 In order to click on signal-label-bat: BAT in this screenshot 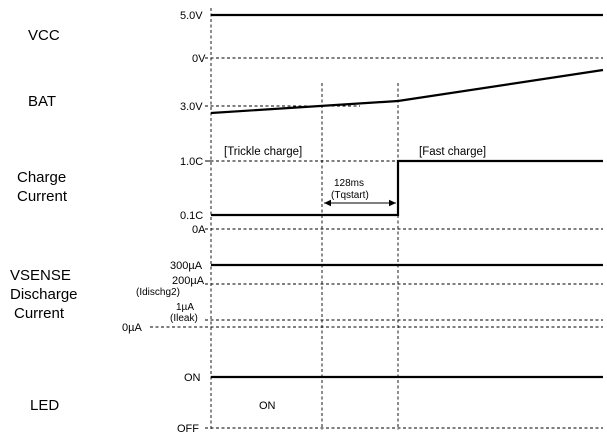, I will do `click(42, 101)`.